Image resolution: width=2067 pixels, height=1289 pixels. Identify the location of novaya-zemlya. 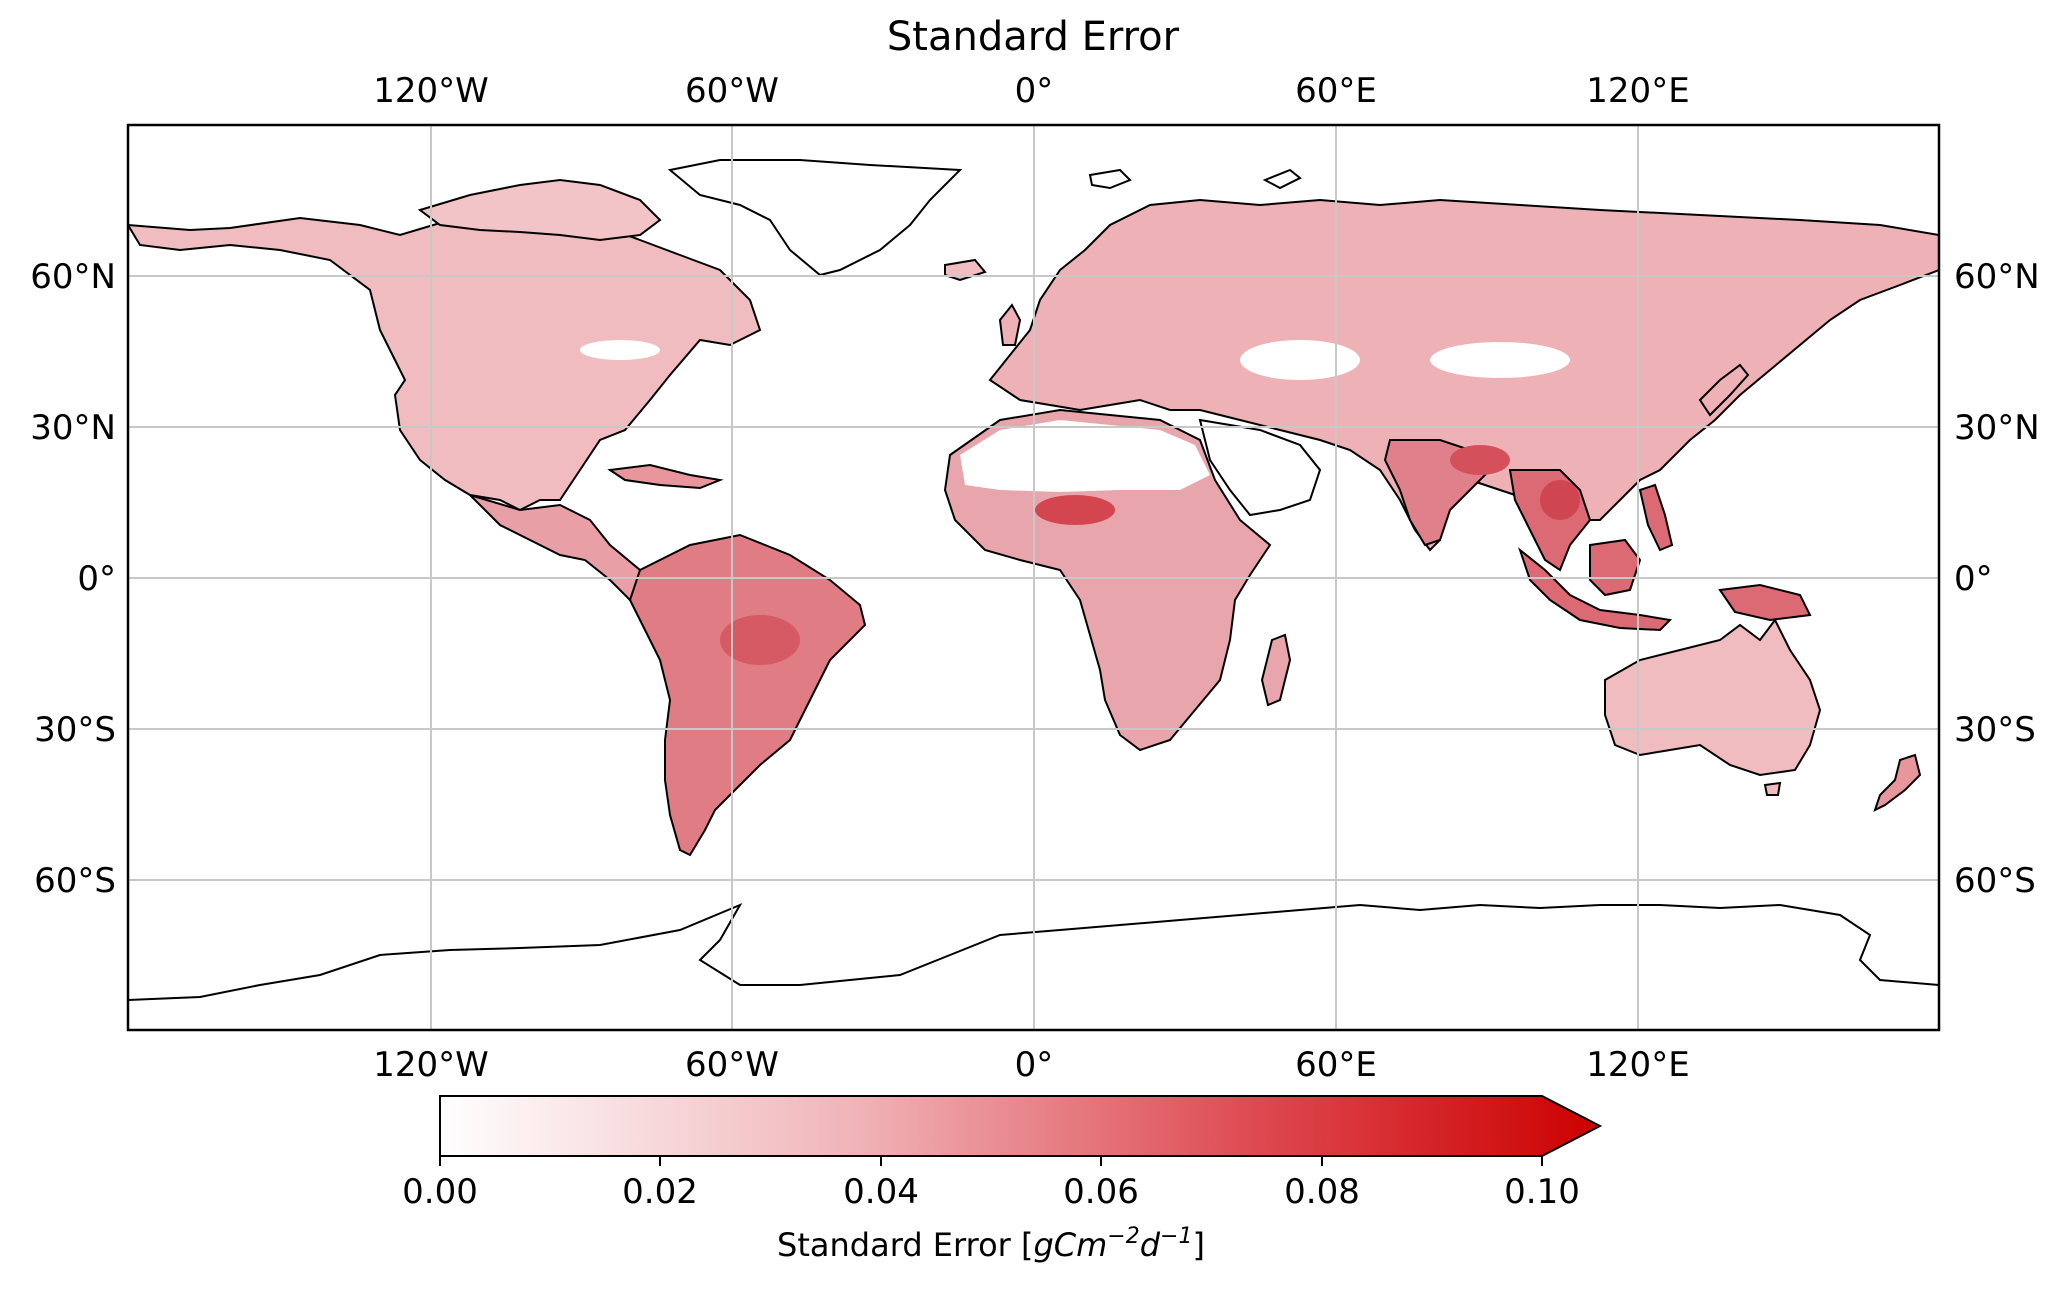
(1282, 179).